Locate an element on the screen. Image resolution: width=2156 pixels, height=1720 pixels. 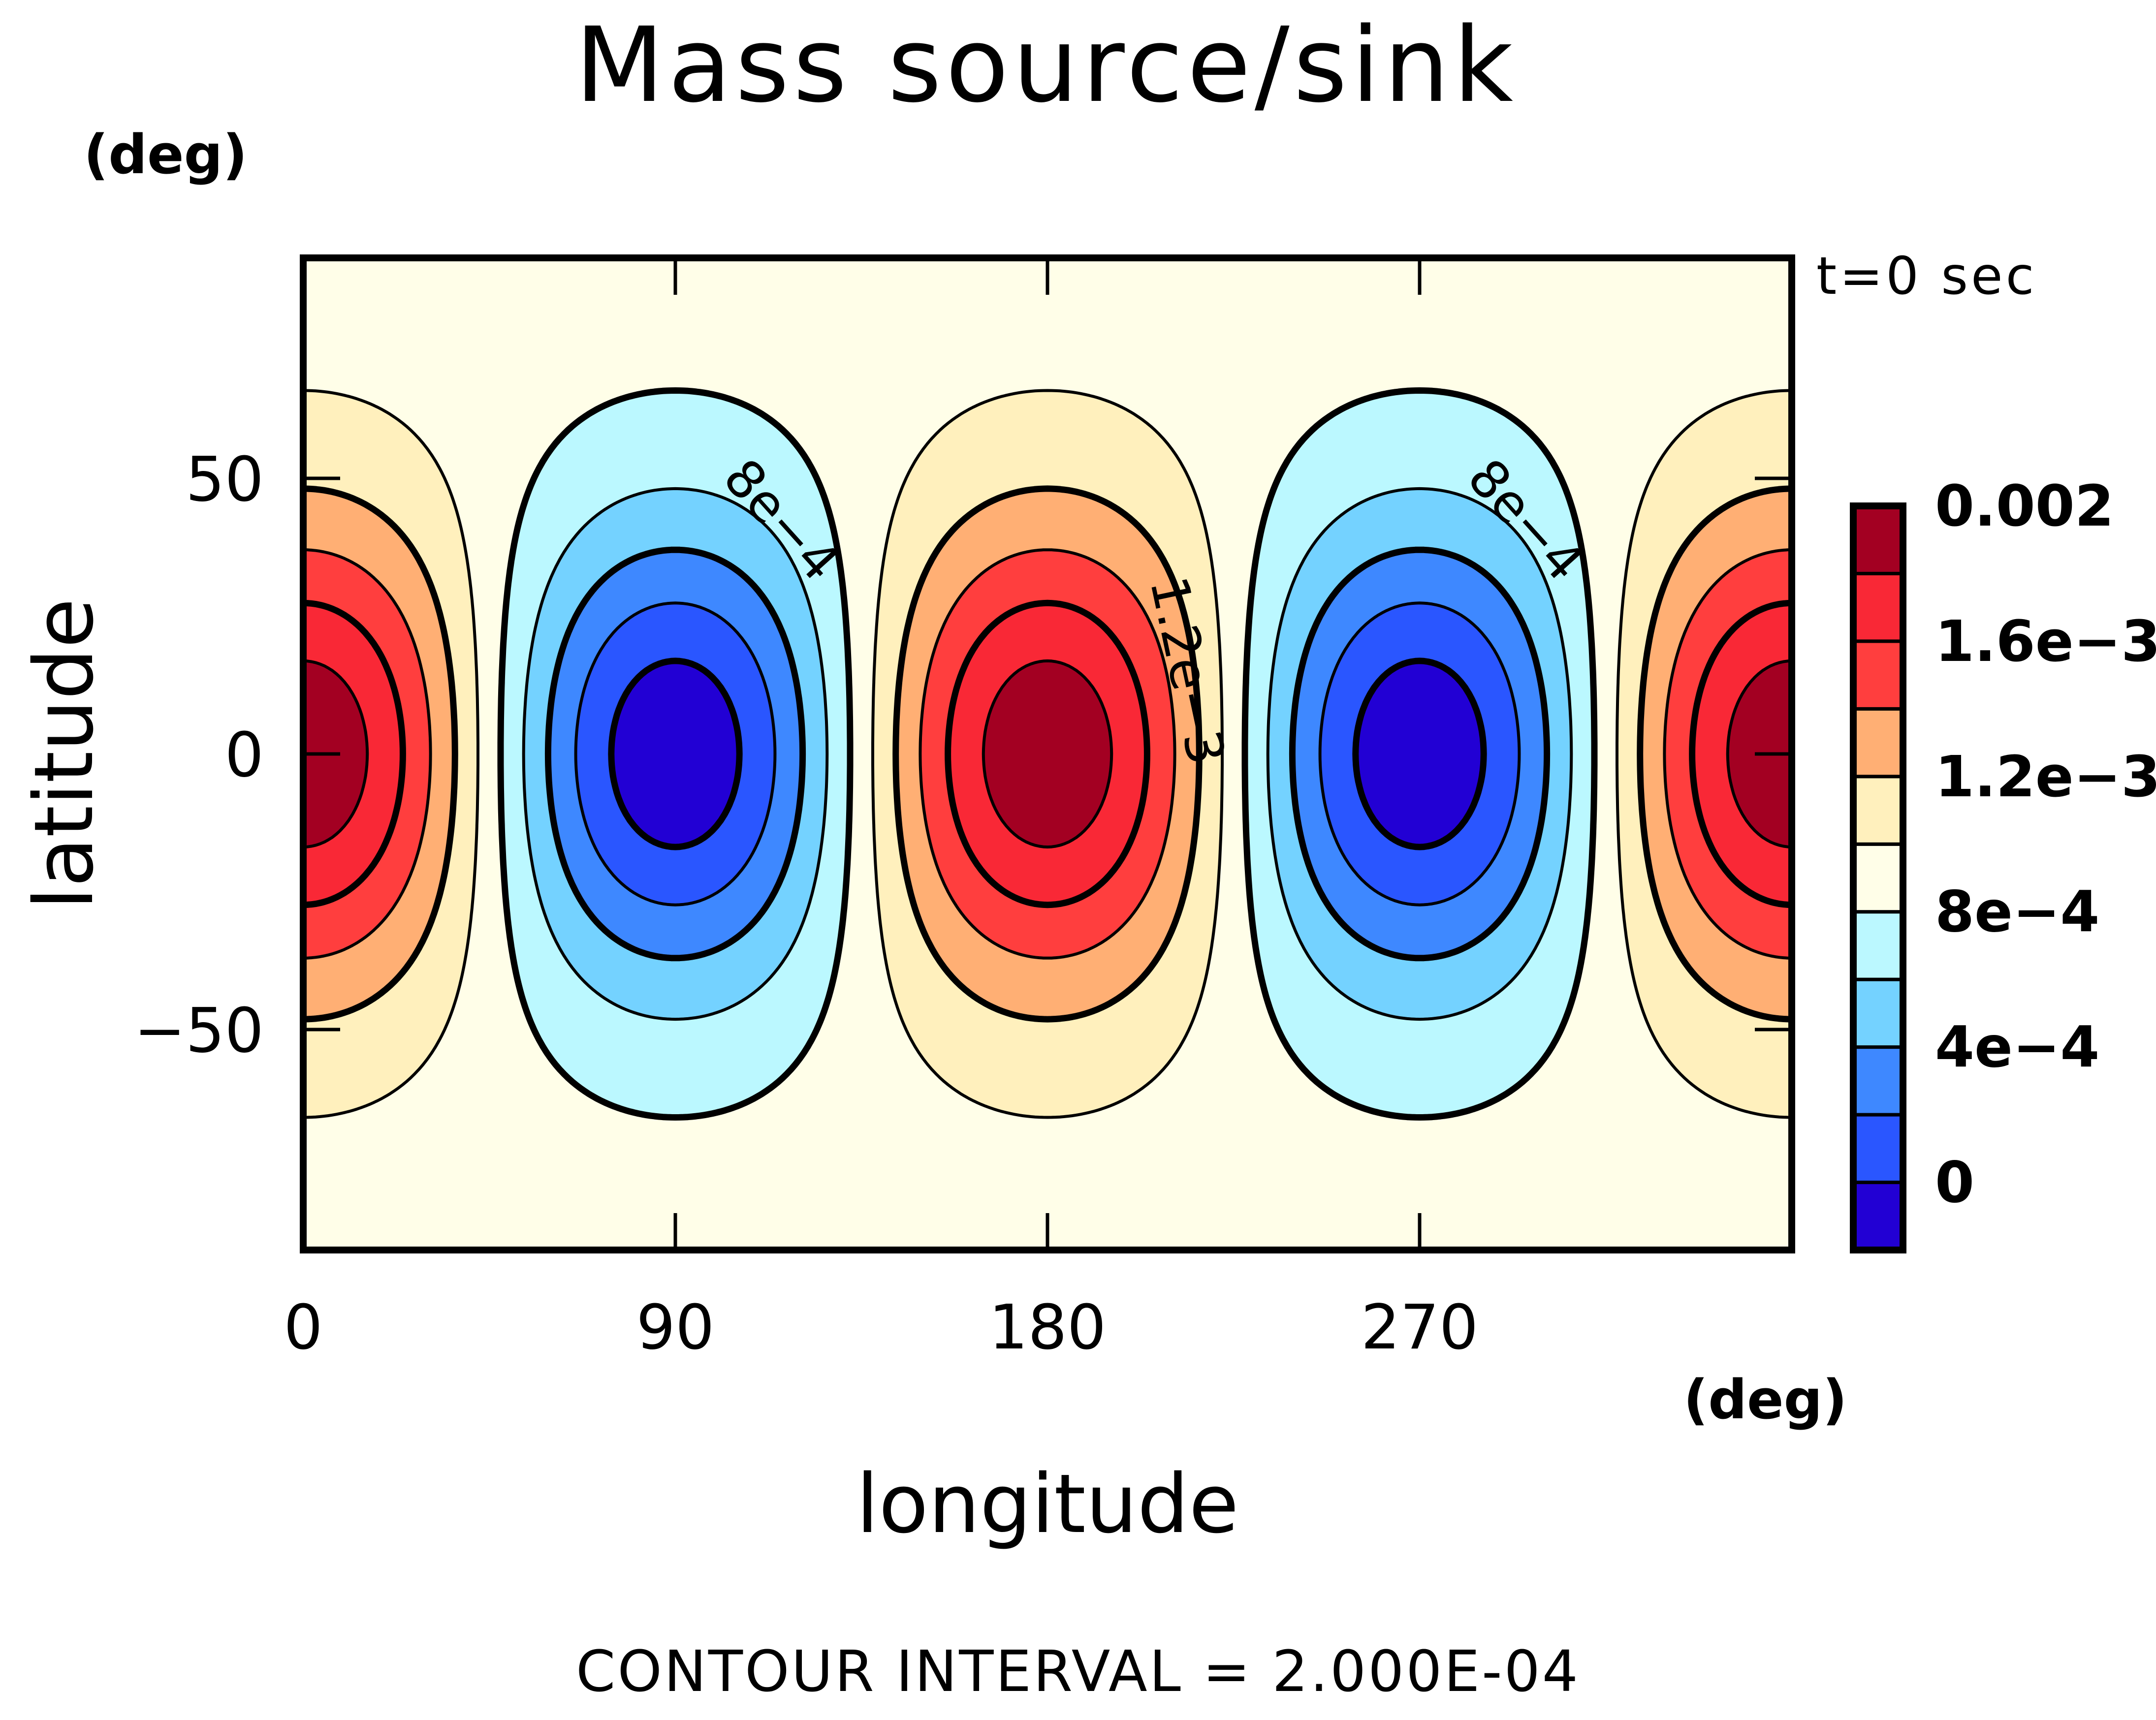
contour-line-0.0004 is located at coordinates (1048, 754).